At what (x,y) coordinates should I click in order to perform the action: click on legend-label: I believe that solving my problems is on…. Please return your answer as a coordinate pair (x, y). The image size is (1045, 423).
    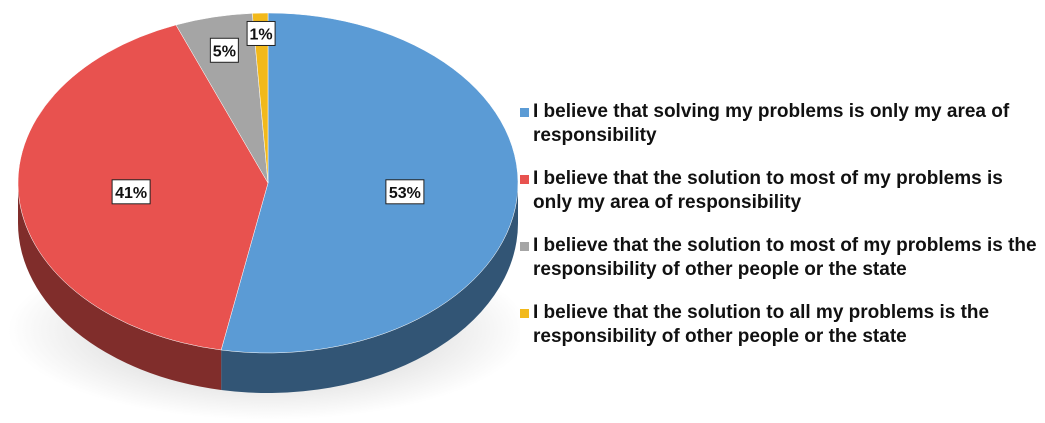
    Looking at the image, I should click on (771, 123).